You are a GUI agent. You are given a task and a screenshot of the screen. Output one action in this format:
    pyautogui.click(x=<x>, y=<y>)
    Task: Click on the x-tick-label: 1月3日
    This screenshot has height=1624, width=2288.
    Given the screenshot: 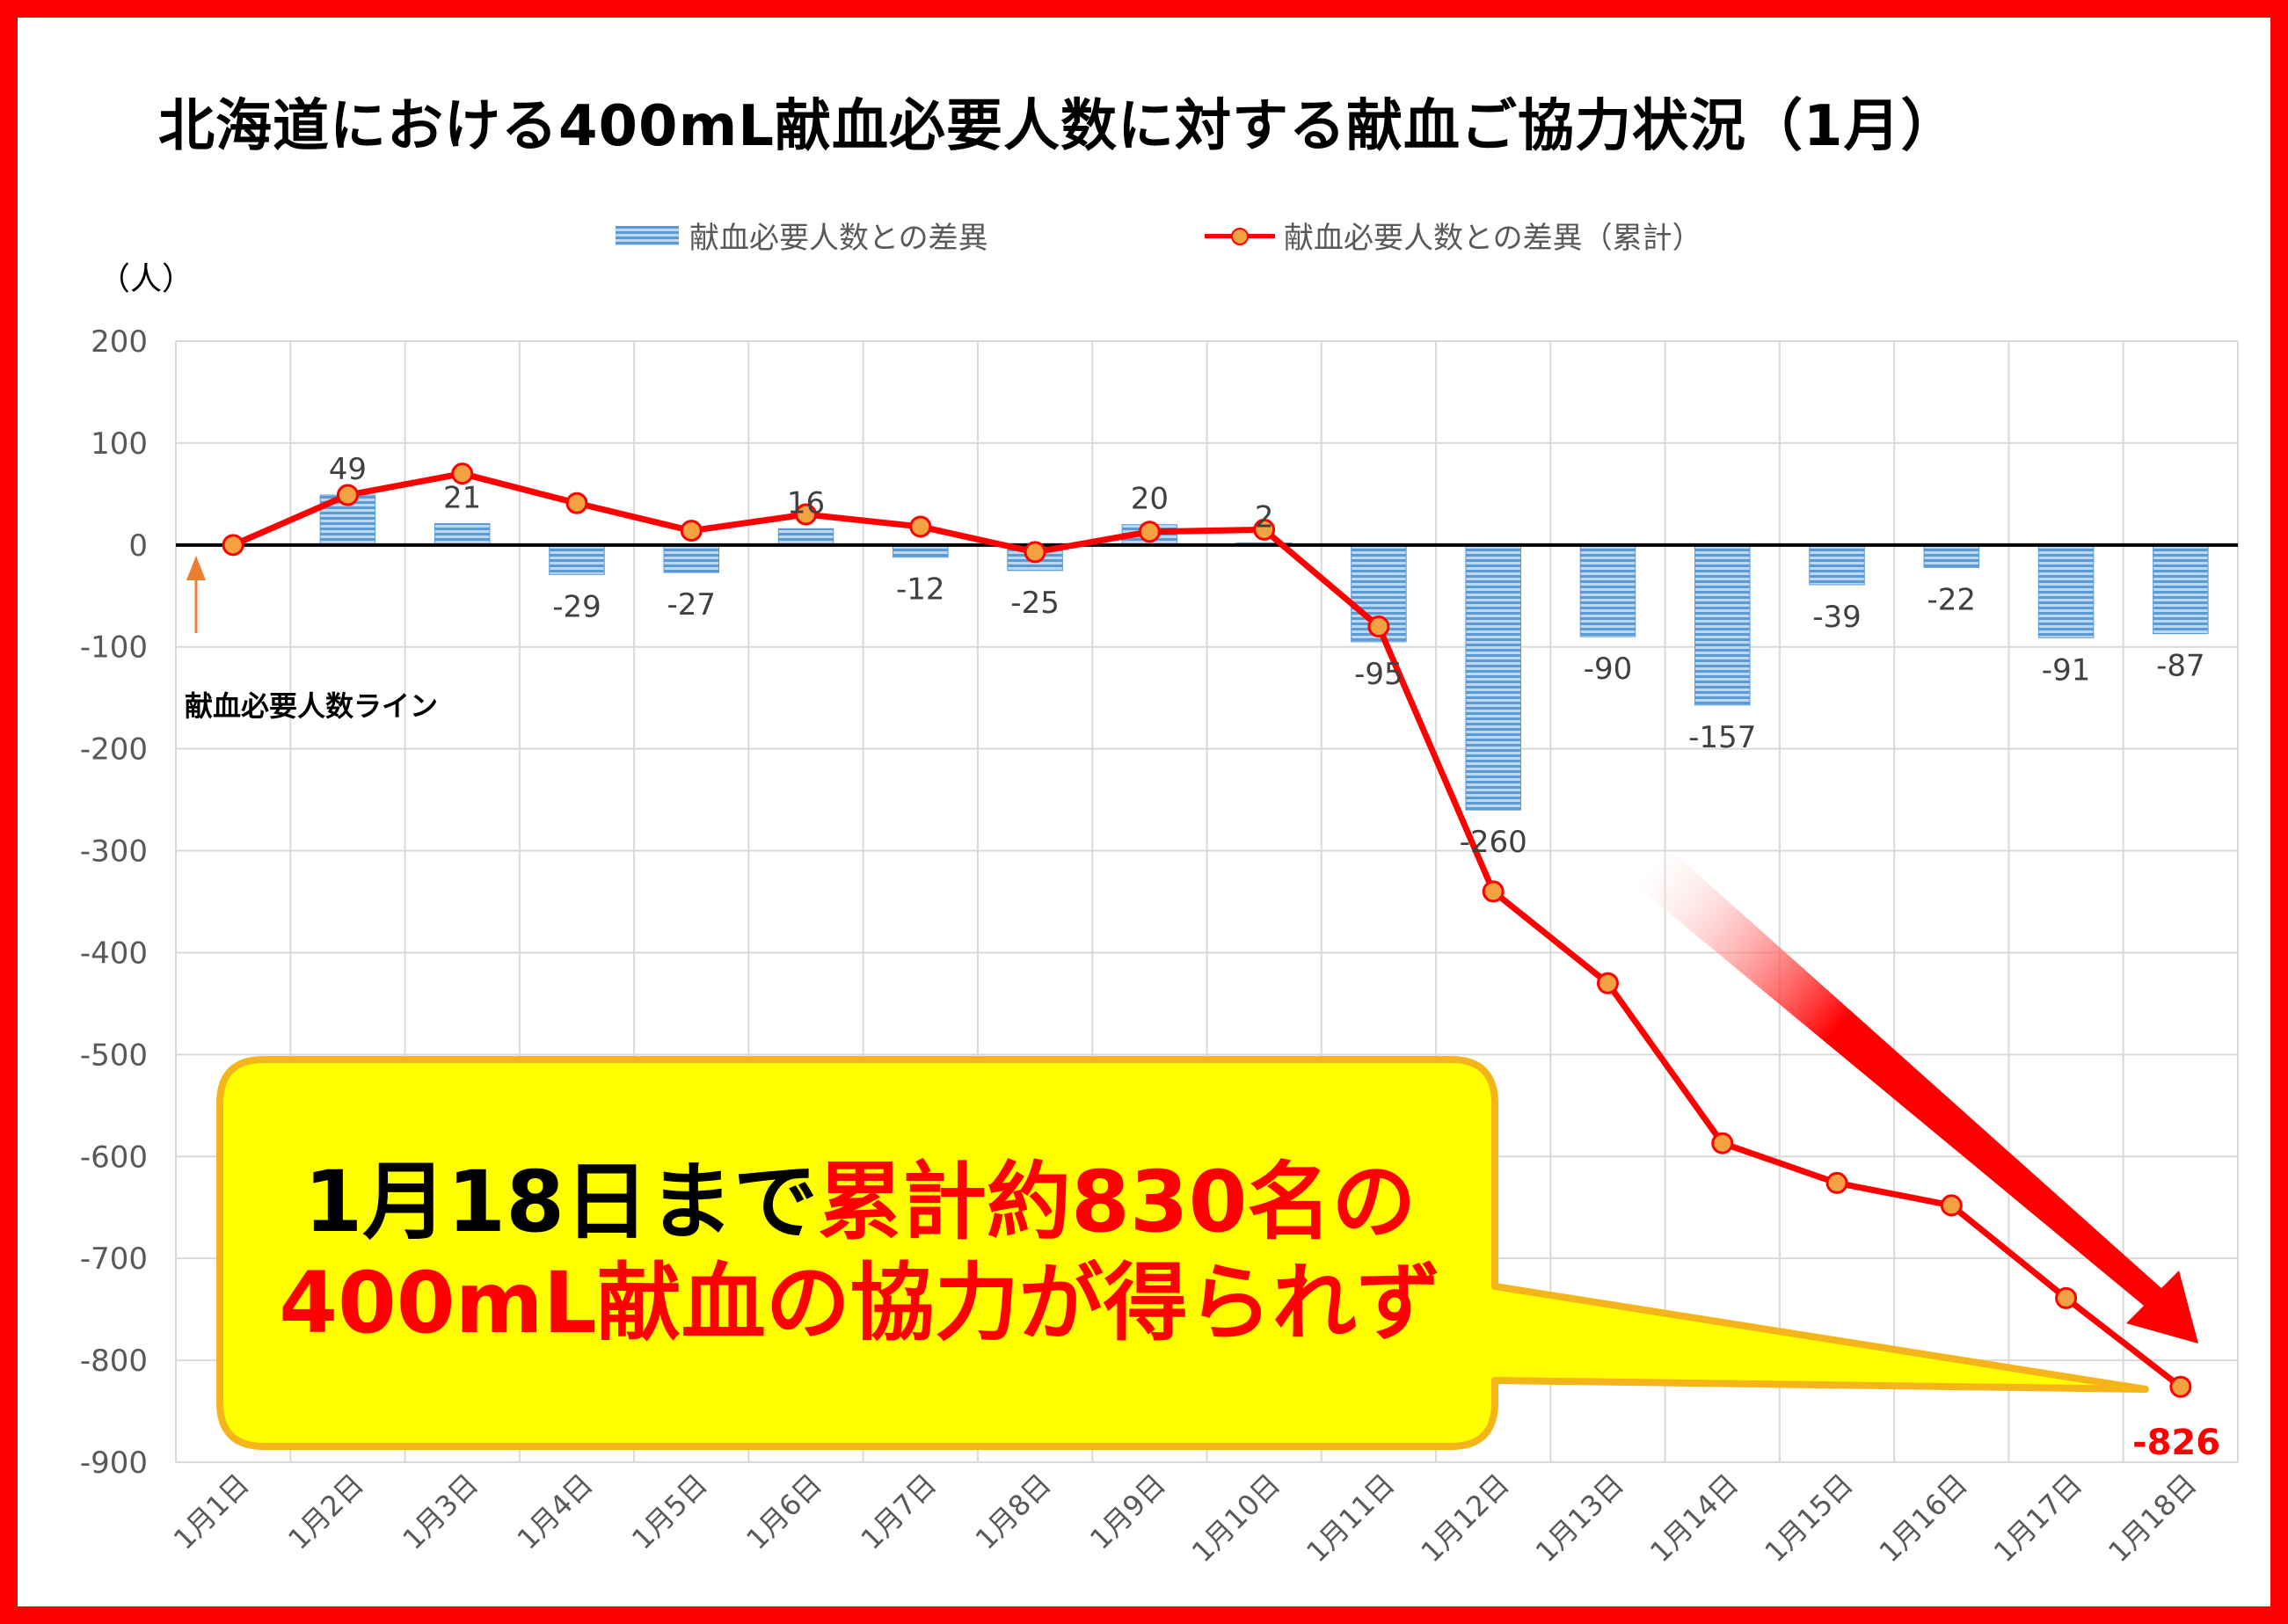 What is the action you would take?
    pyautogui.click(x=440, y=1511)
    